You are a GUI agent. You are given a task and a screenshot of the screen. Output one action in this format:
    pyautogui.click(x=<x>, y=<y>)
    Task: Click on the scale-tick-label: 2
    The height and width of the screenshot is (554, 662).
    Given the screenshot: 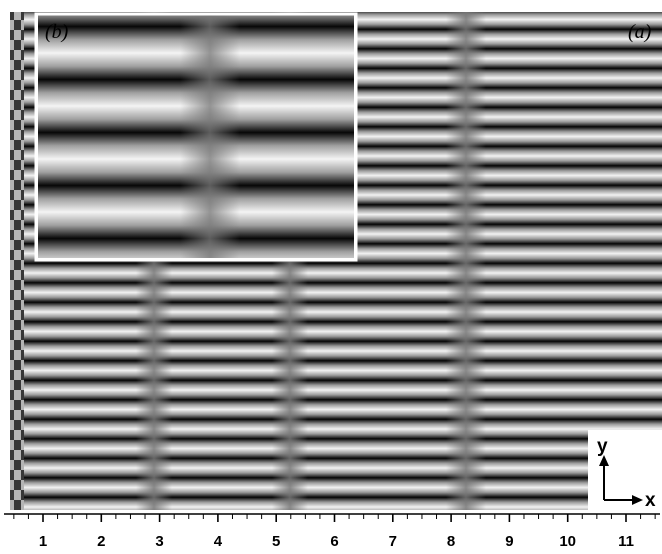 What is the action you would take?
    pyautogui.click(x=101, y=541)
    